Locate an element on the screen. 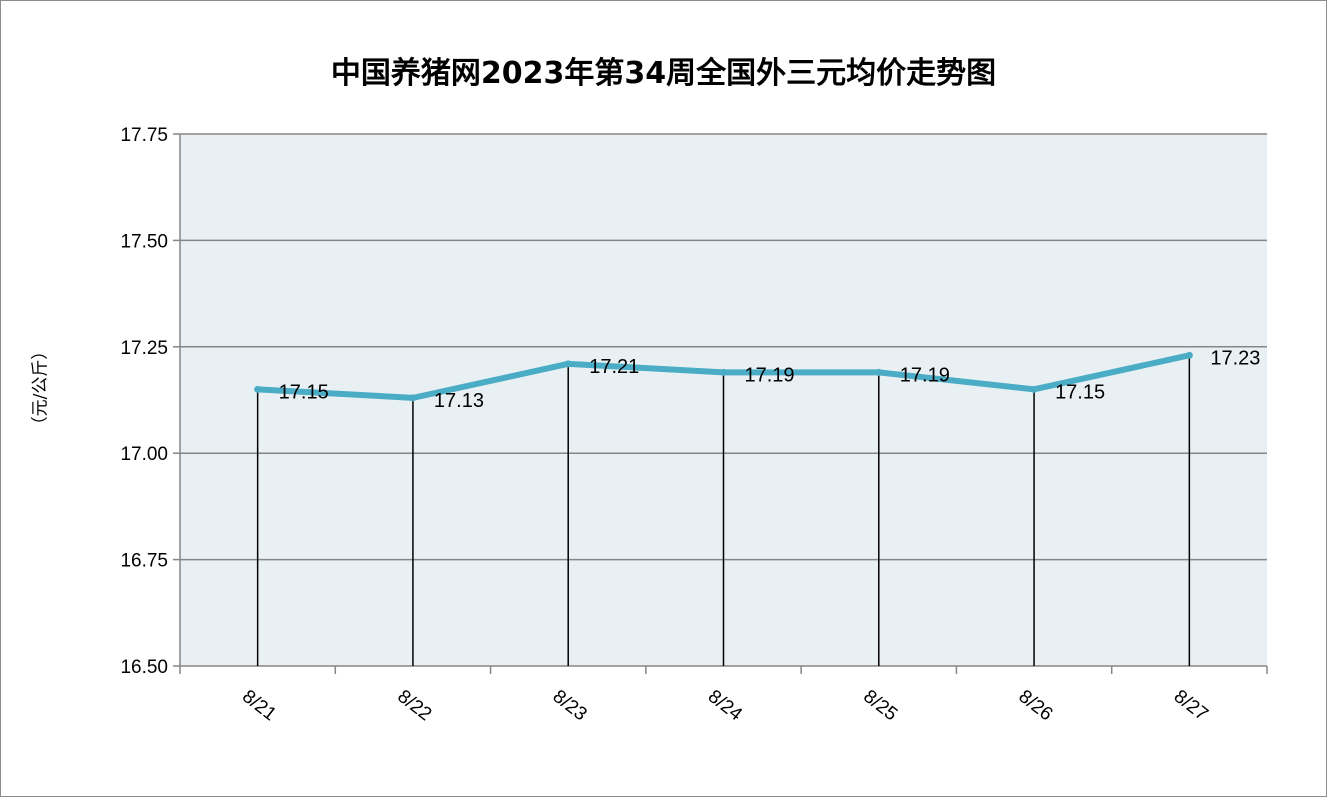 The image size is (1327, 797). x-tick-label: 8/27 is located at coordinates (1191, 705).